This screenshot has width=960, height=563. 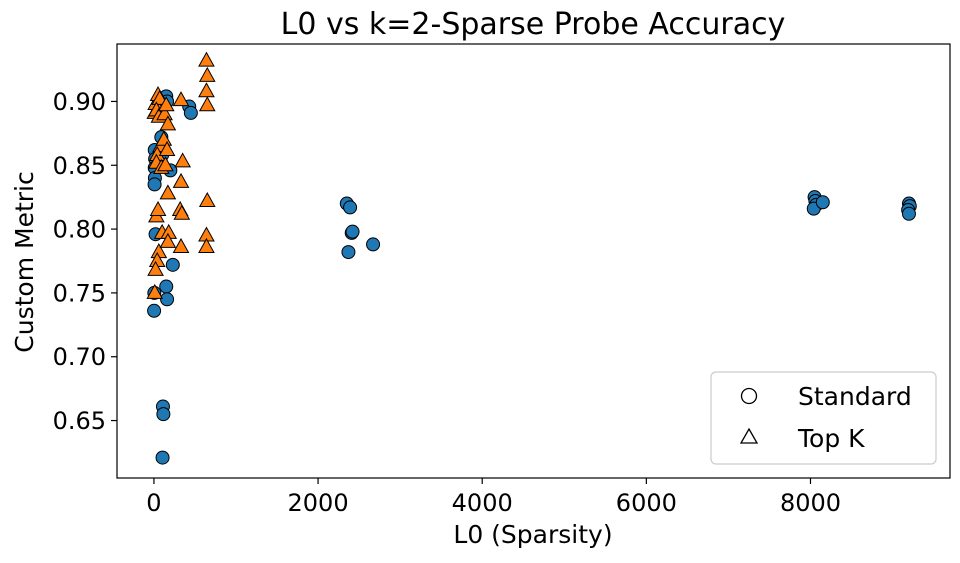 I want to click on y-tick-label: 0.90, so click(x=79, y=102).